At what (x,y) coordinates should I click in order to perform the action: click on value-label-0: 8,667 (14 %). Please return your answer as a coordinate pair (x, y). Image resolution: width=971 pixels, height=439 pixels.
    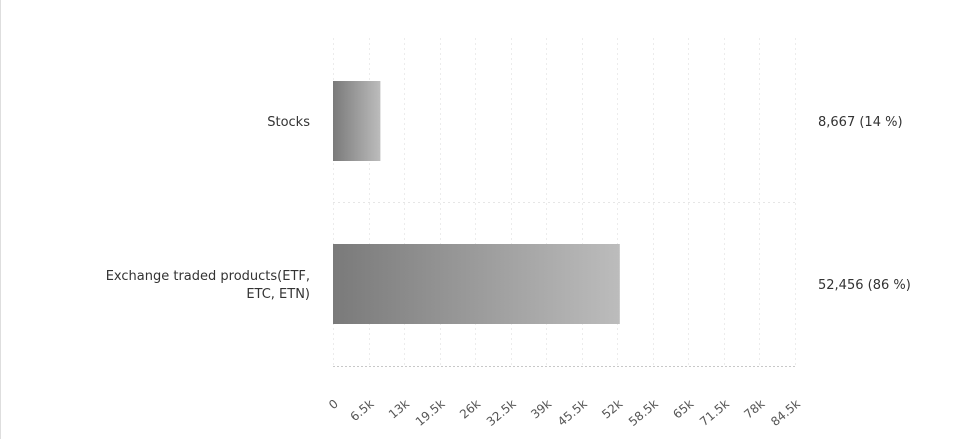
    Looking at the image, I should click on (860, 122).